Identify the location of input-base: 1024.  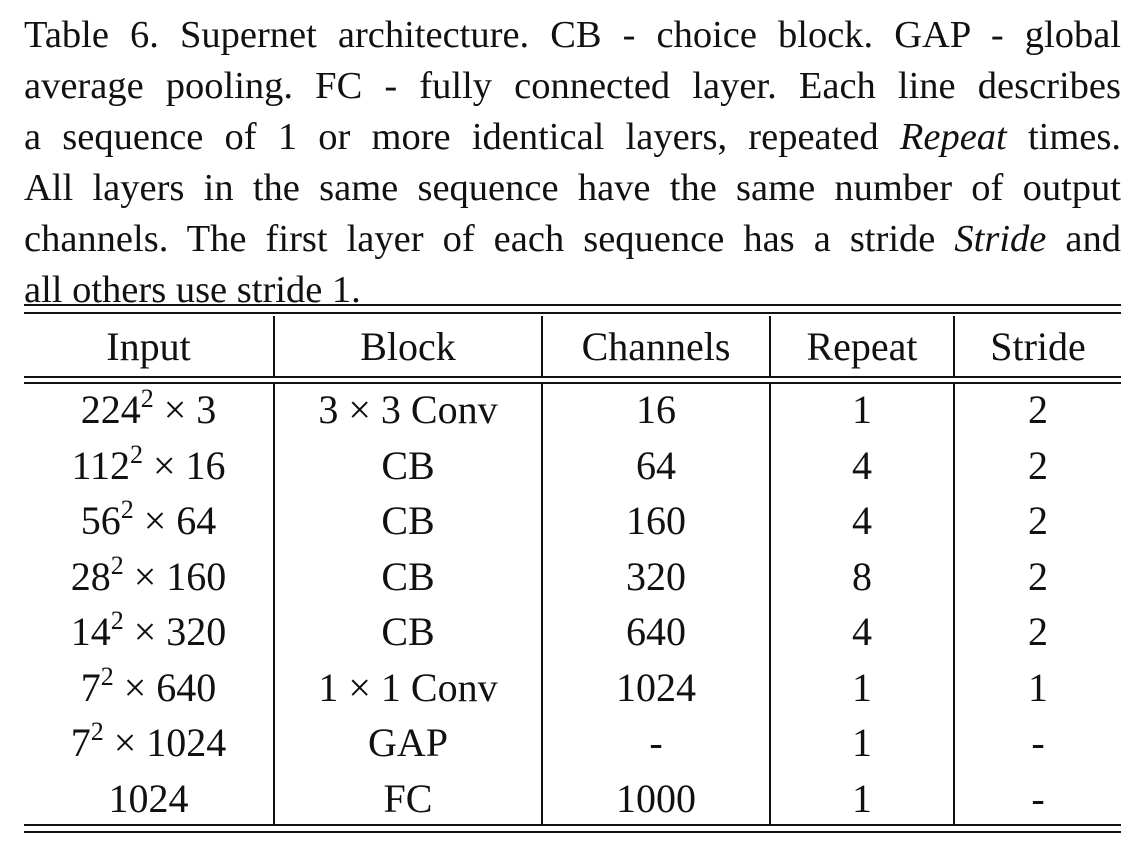
(148, 798).